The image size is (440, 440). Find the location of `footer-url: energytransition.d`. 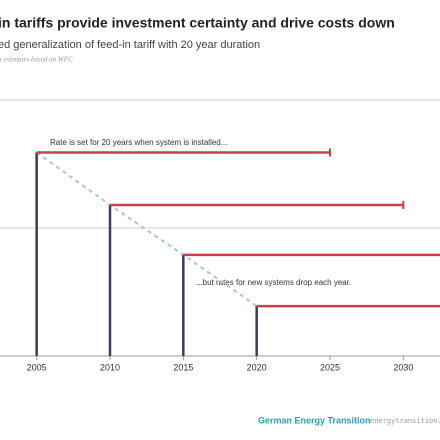

footer-url: energytransition.d is located at coordinates (405, 421).